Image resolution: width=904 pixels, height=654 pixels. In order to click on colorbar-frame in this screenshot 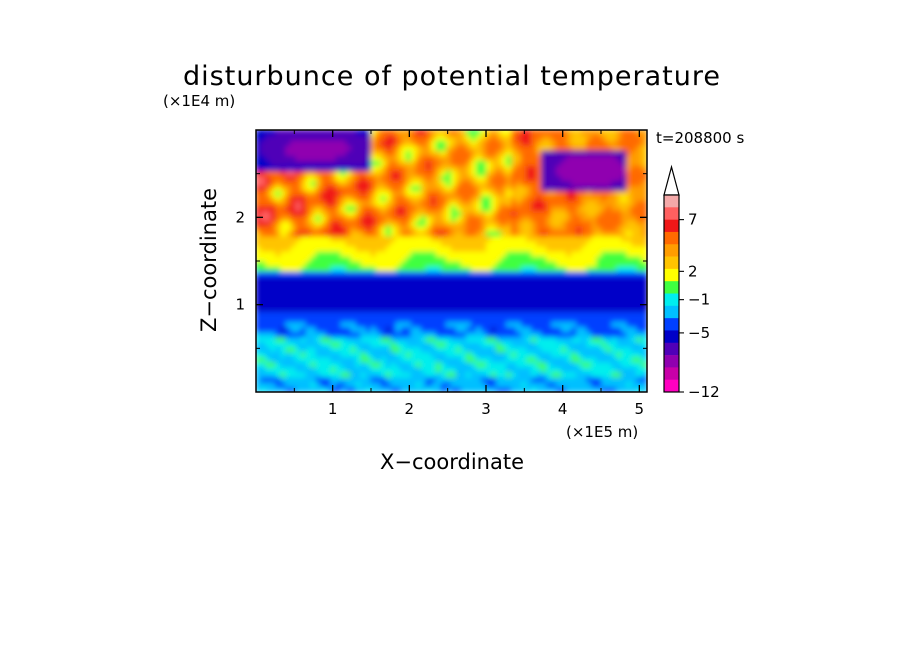, I will do `click(671, 293)`.